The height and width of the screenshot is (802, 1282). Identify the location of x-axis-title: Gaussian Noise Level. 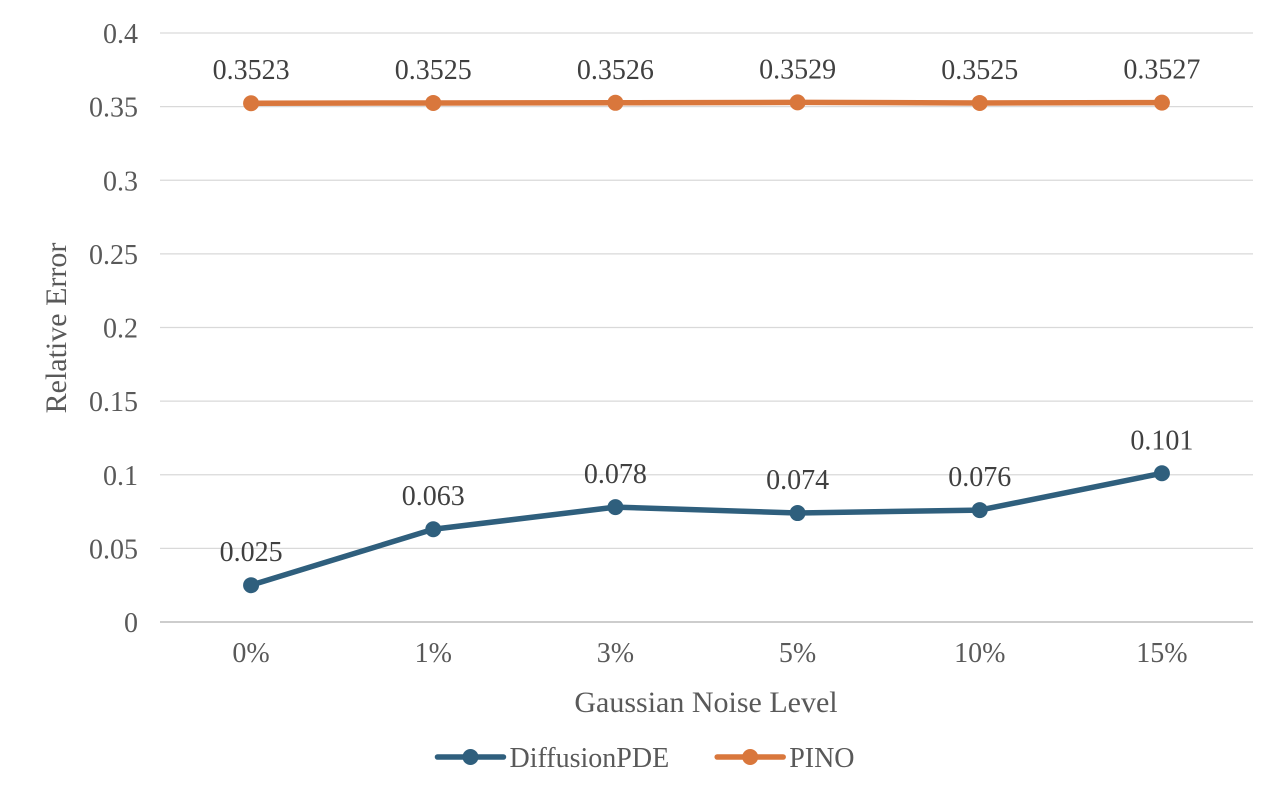
(705, 702).